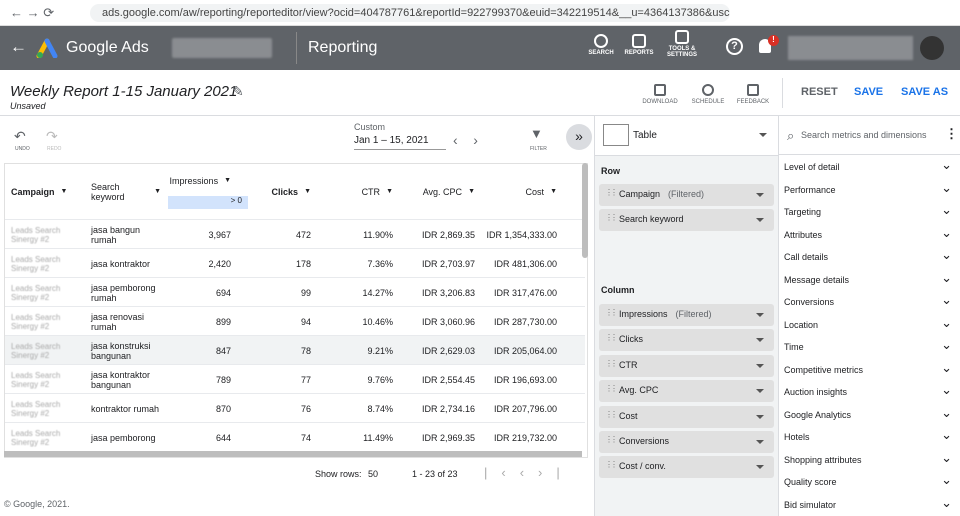 The height and width of the screenshot is (516, 960). Describe the element at coordinates (400, 142) in the screenshot. I see `date-range: Jan 1 – 15, 2021` at that location.